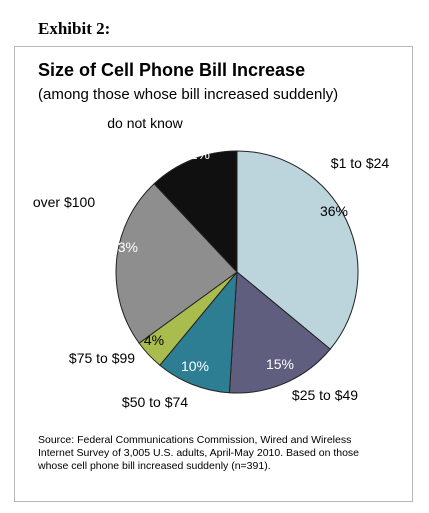 This screenshot has height=513, width=429. I want to click on chart-title: Size of Cell Phone Bill Increase, so click(172, 70).